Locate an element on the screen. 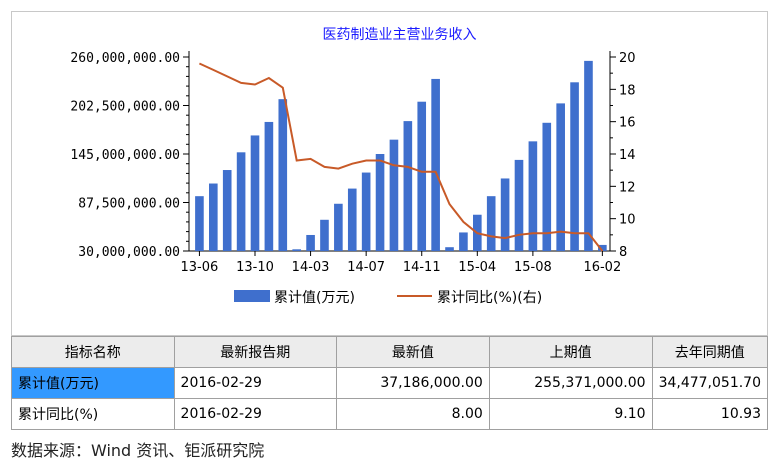 This screenshot has width=780, height=466. right-tick-label: 16 is located at coordinates (627, 123).